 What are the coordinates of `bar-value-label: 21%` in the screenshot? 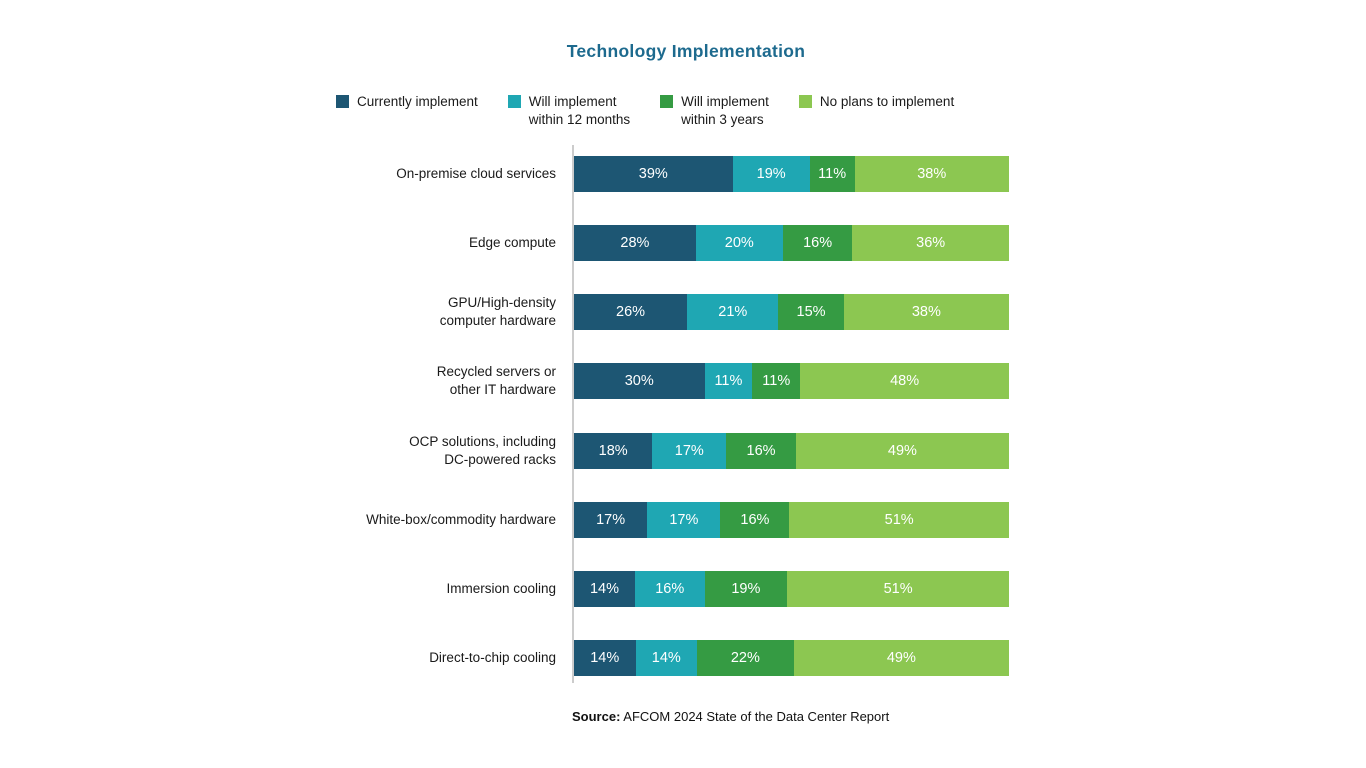 It's located at (733, 312).